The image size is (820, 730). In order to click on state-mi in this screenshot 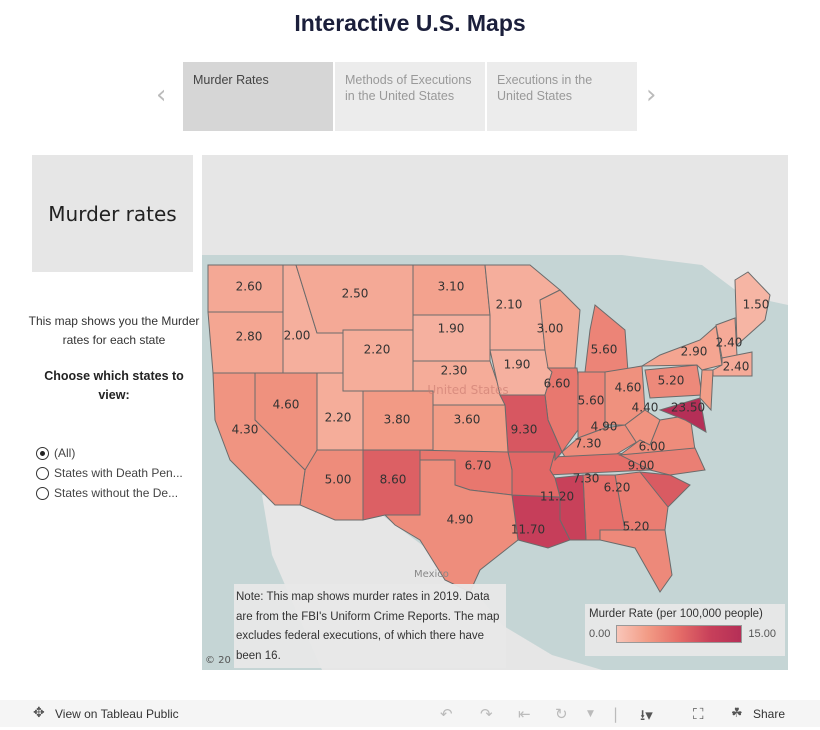, I will do `click(606, 338)`.